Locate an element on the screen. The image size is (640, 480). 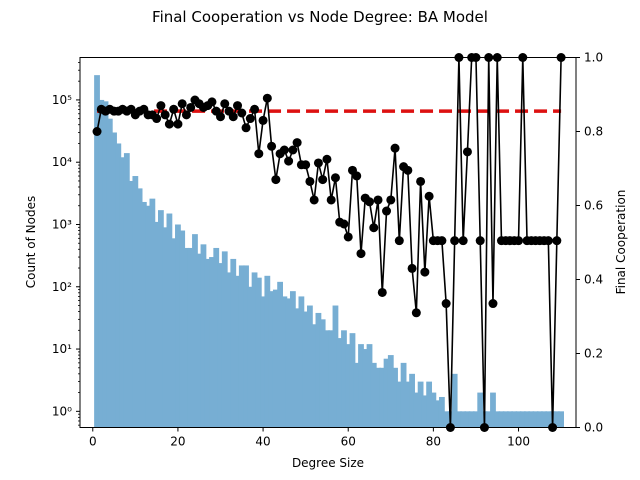
y-left-tick-label: 10² is located at coordinates (62, 287).